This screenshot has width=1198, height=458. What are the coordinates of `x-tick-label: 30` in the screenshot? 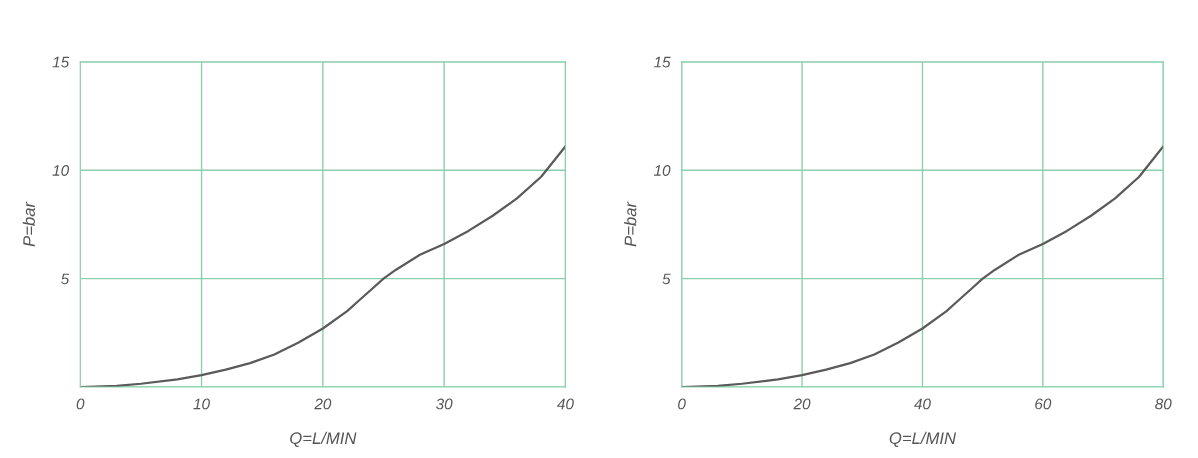 It's located at (444, 404).